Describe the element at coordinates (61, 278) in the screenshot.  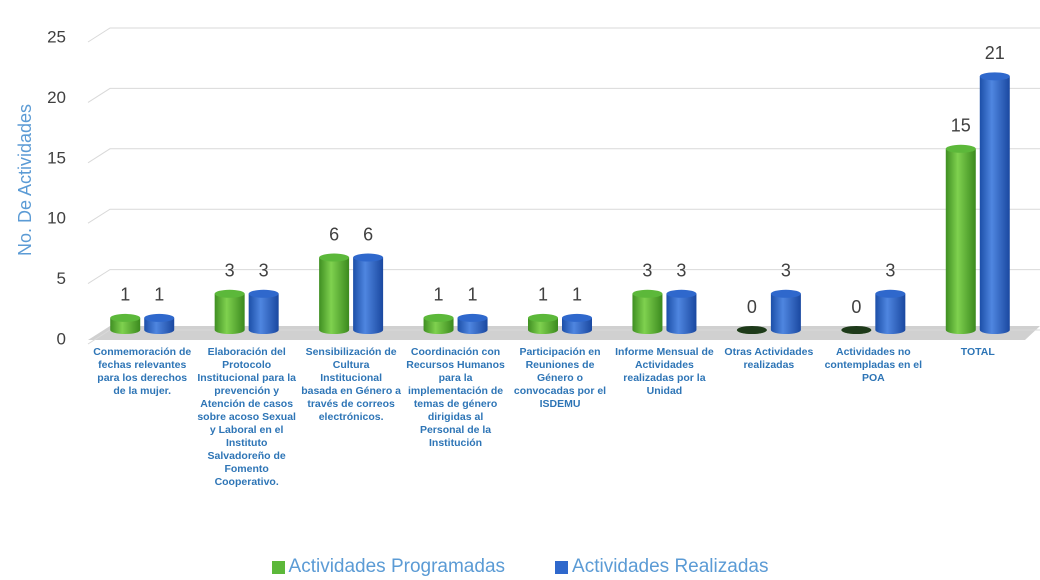
I see `y-tick-label: 5` at that location.